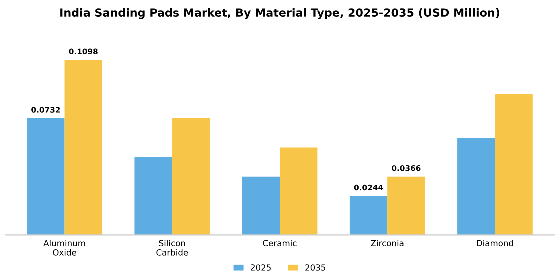 This screenshot has width=560, height=280. What do you see at coordinates (172, 248) in the screenshot?
I see `x-tick-label: Silicon Carbide` at bounding box center [172, 248].